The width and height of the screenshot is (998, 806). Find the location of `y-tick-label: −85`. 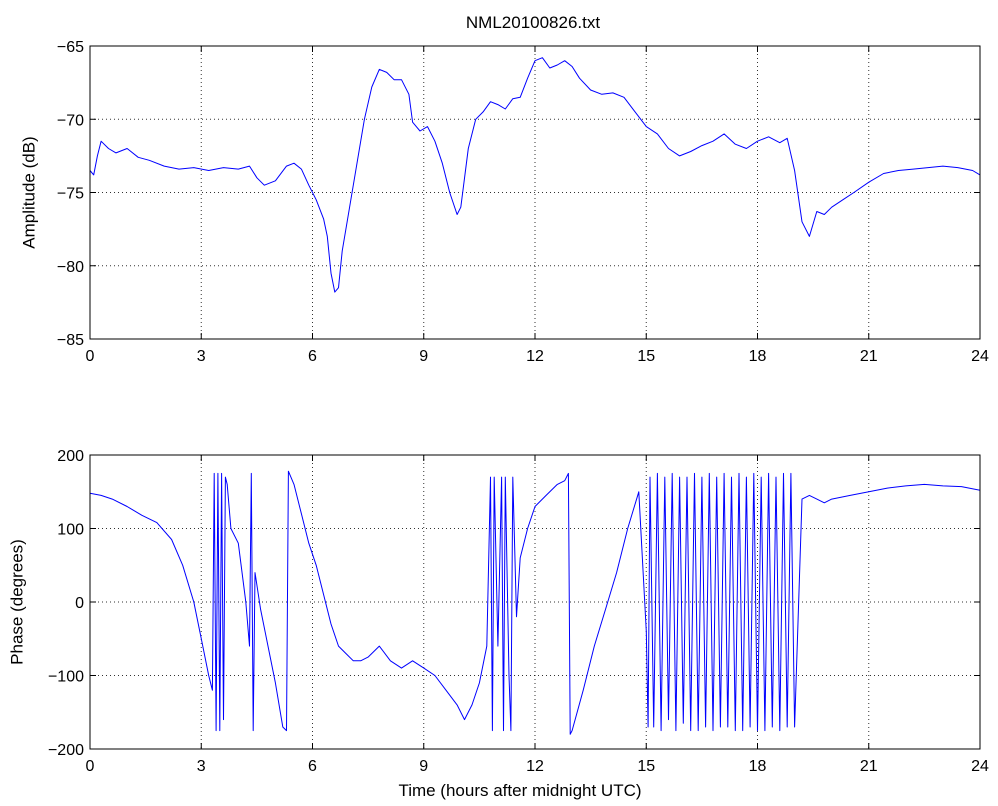

y-tick-label: −85 is located at coordinates (70, 340).